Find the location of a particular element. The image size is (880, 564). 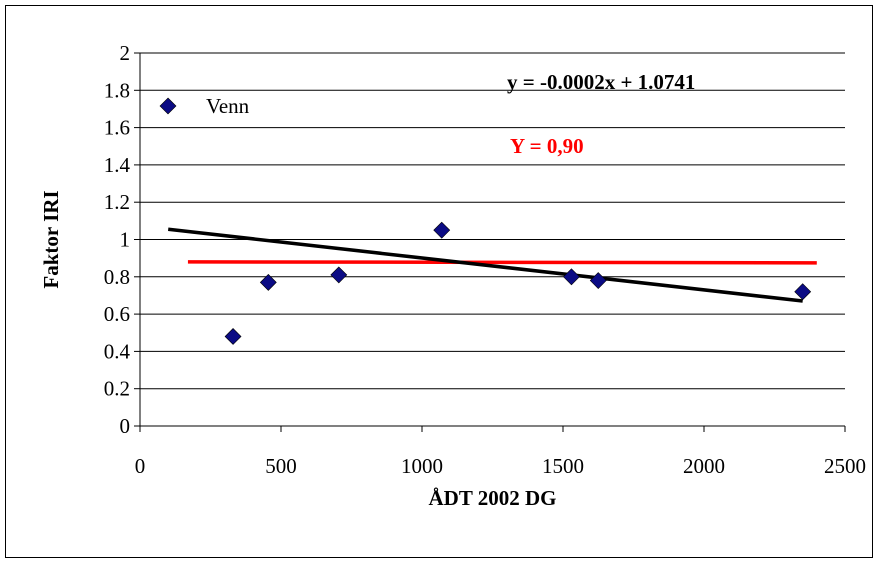

line-trendline is located at coordinates (485, 265).